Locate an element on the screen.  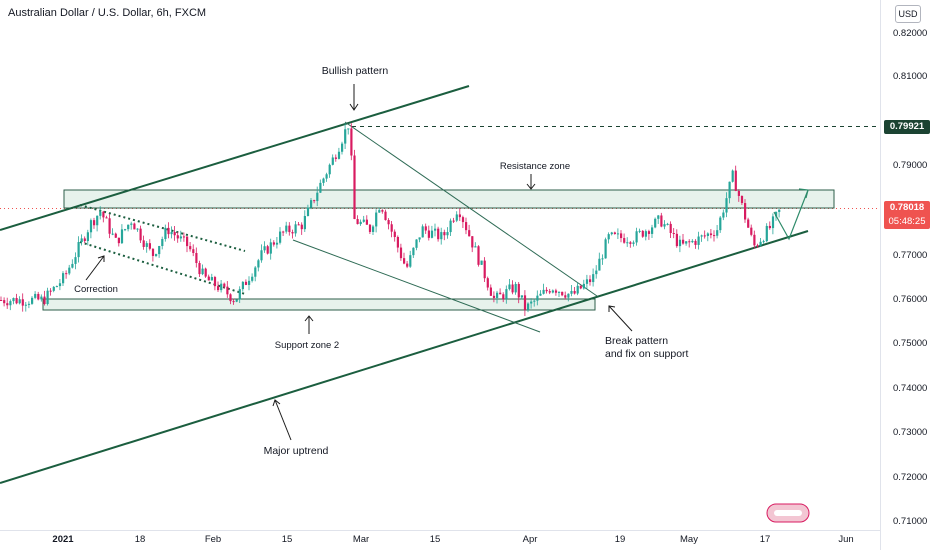
currency-button: USD is located at coordinates (908, 14).